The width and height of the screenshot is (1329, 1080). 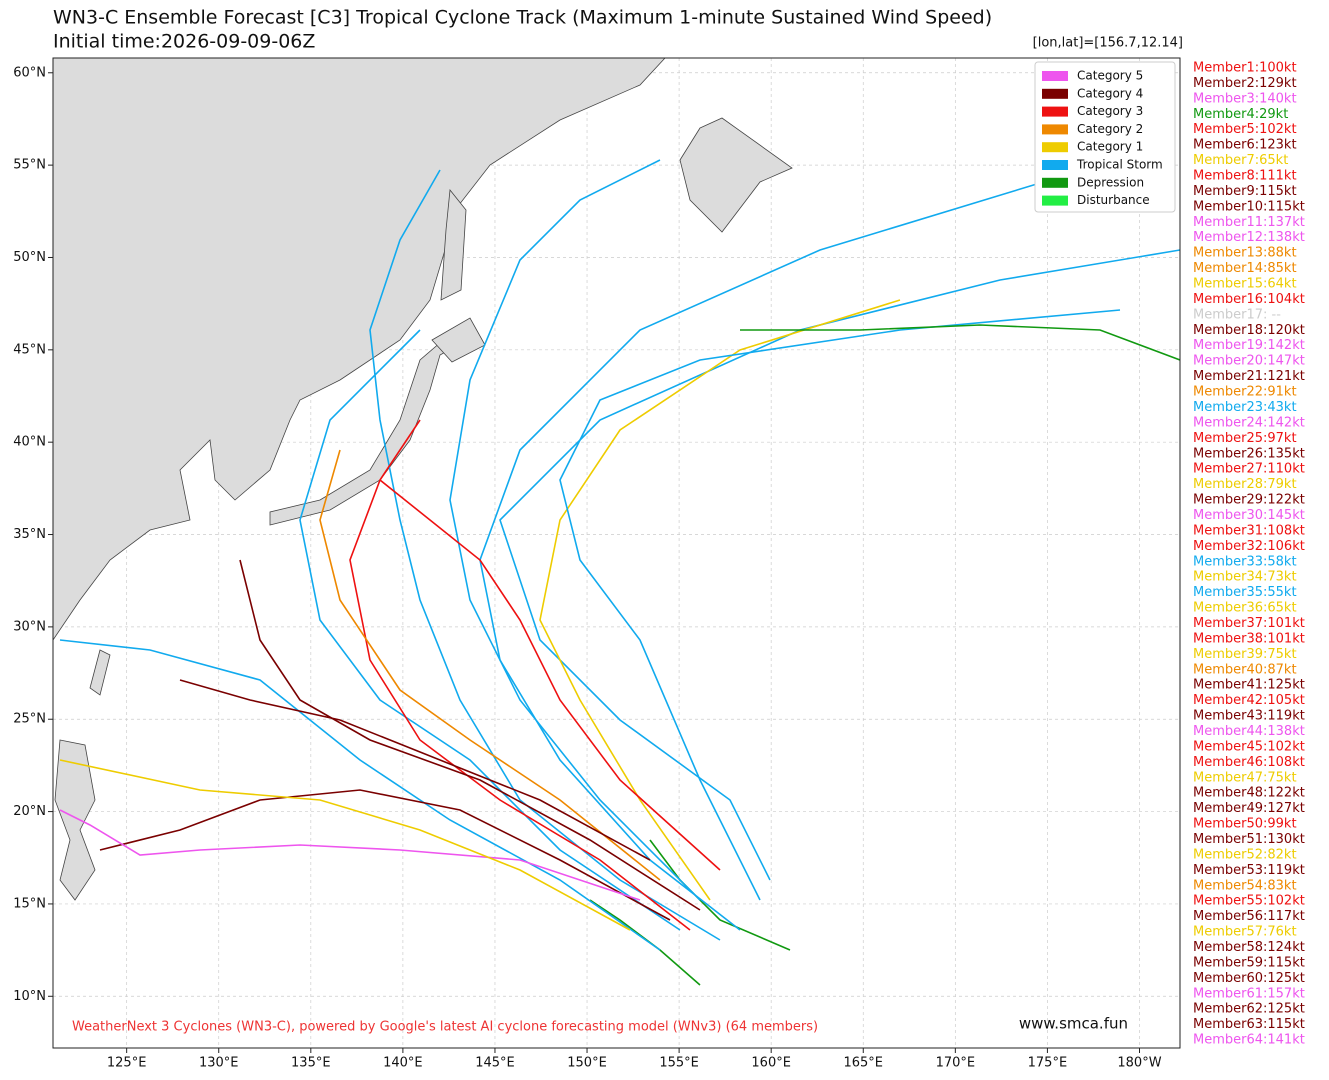 What do you see at coordinates (29, 349) in the screenshot?
I see `y-tick-label: 45°N` at bounding box center [29, 349].